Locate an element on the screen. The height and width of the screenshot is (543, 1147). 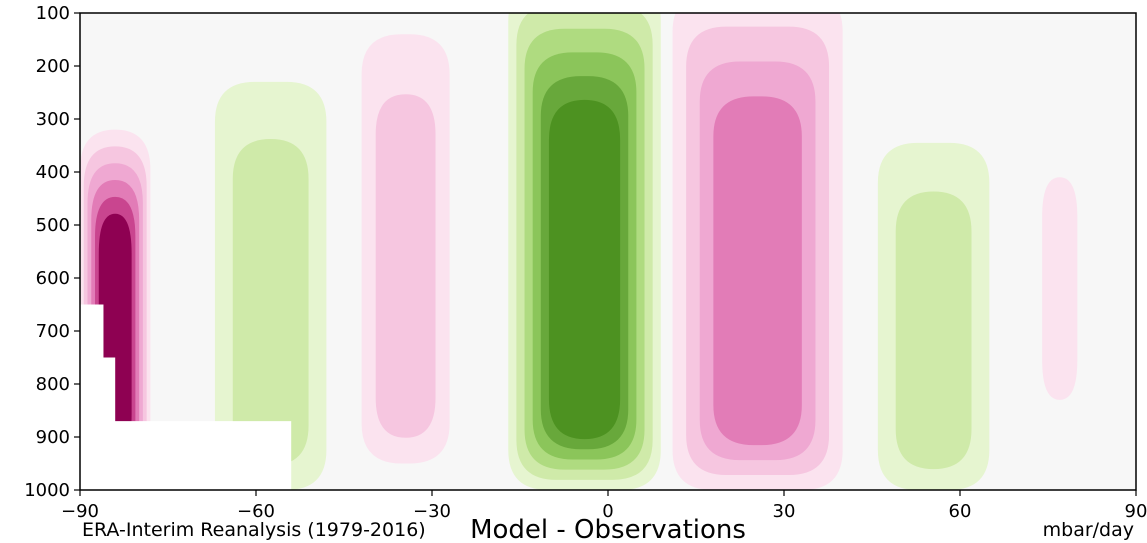
y-axis: 100 200 300 400 500 600 700 800 900 1000 is located at coordinates (52, 252).